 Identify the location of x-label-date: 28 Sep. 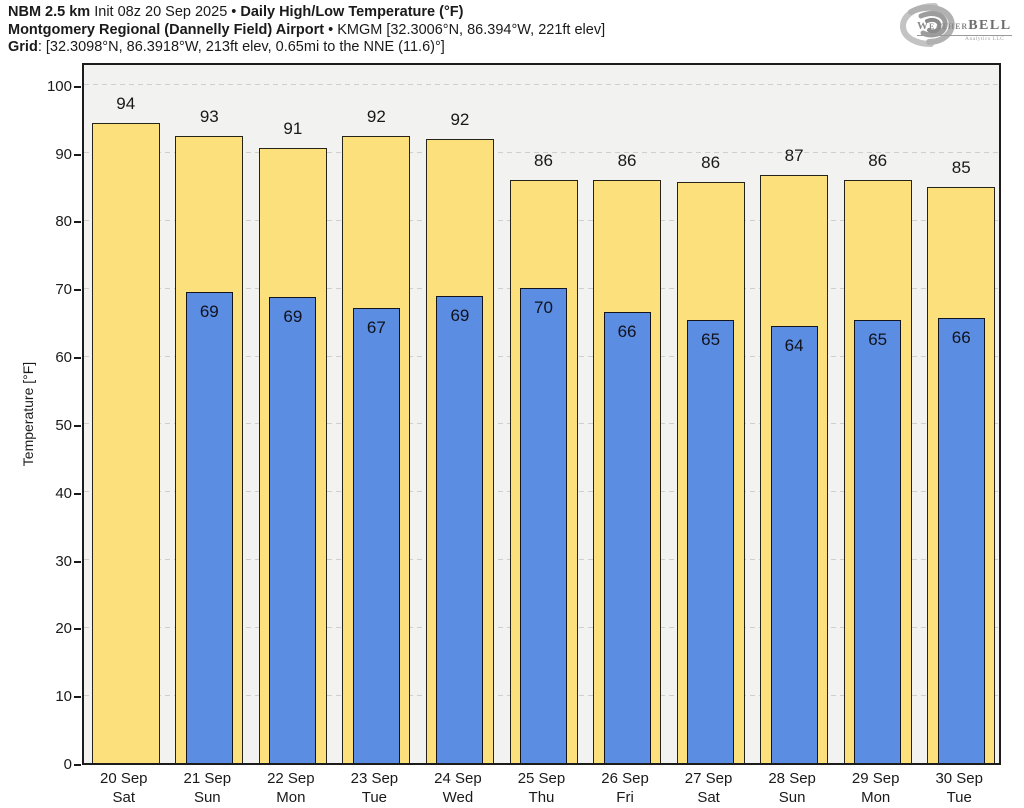
(792, 778).